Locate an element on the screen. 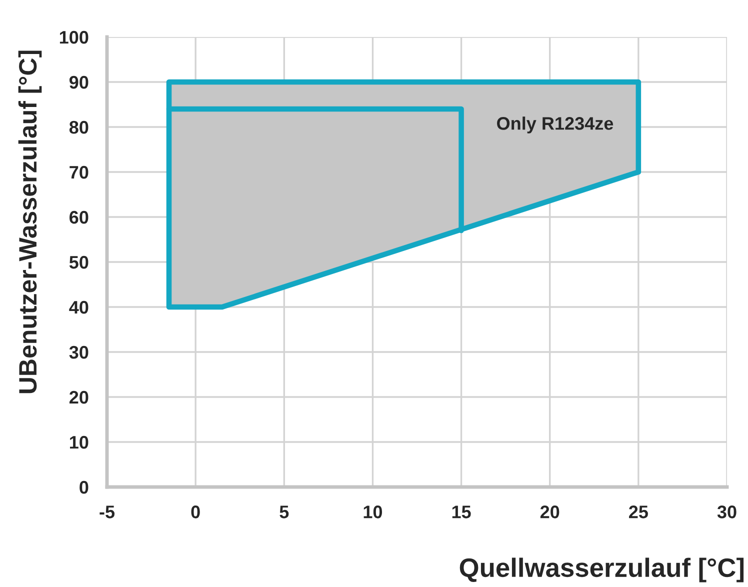  x-axis-title: Quellwasserzulauf [°C] is located at coordinates (602, 570).